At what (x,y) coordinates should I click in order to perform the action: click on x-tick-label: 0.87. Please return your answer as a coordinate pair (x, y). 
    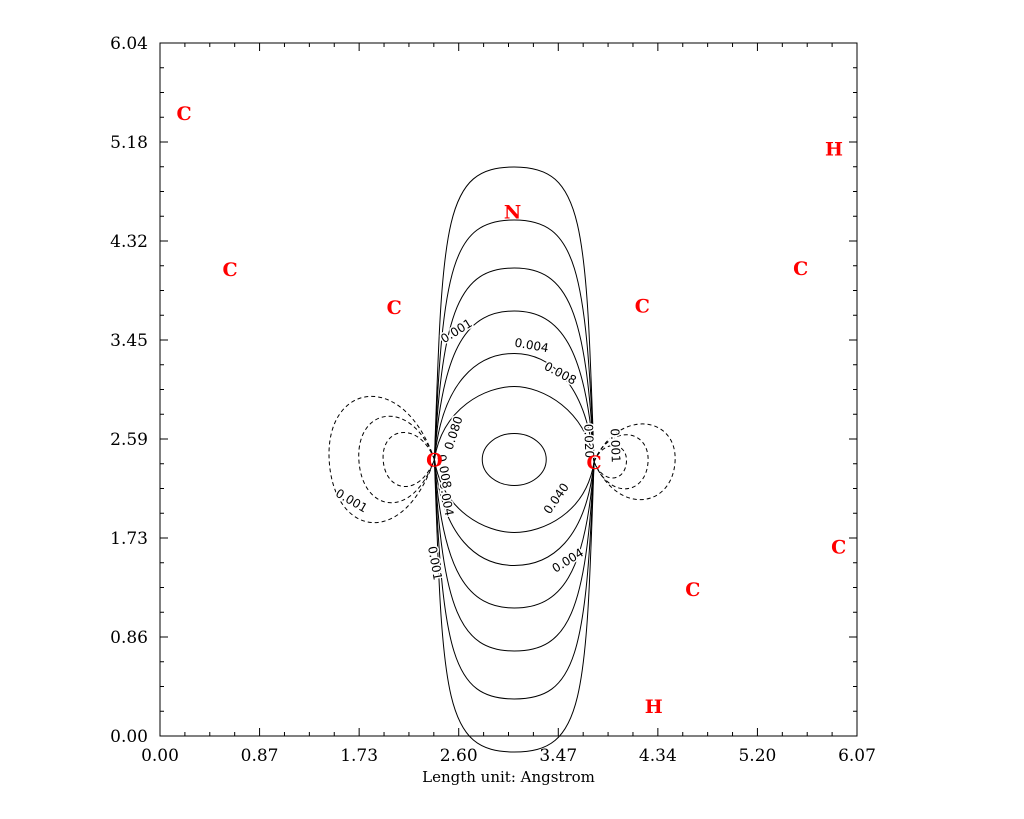
    Looking at the image, I should click on (260, 756).